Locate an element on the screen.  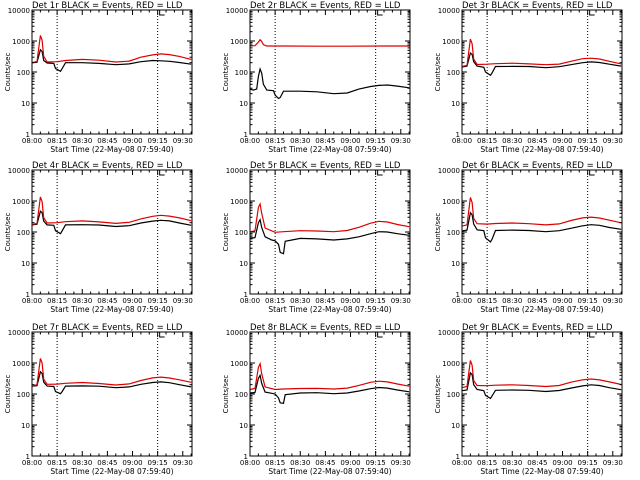
panel-title: Det 6r BLACK = Events, RED = LLD is located at coordinates (537, 166).